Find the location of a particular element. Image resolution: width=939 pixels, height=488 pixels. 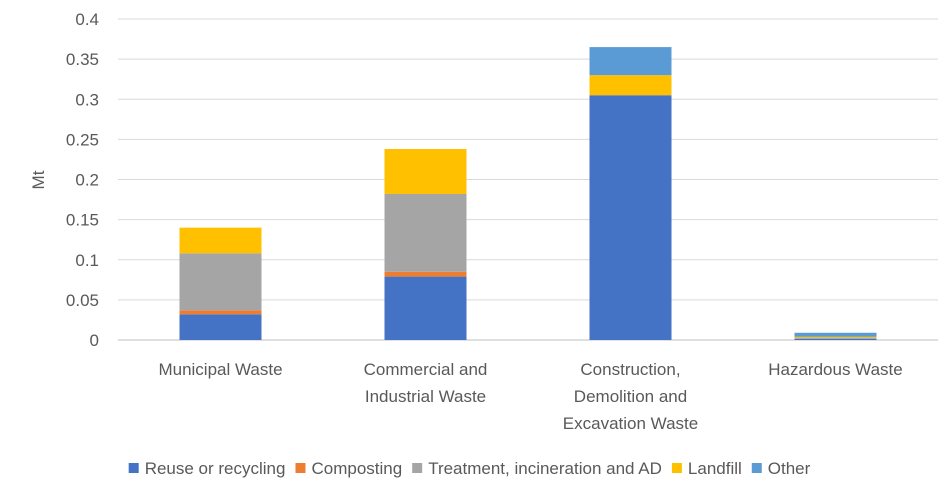

legend-label: Reuse or recycling is located at coordinates (215, 468).